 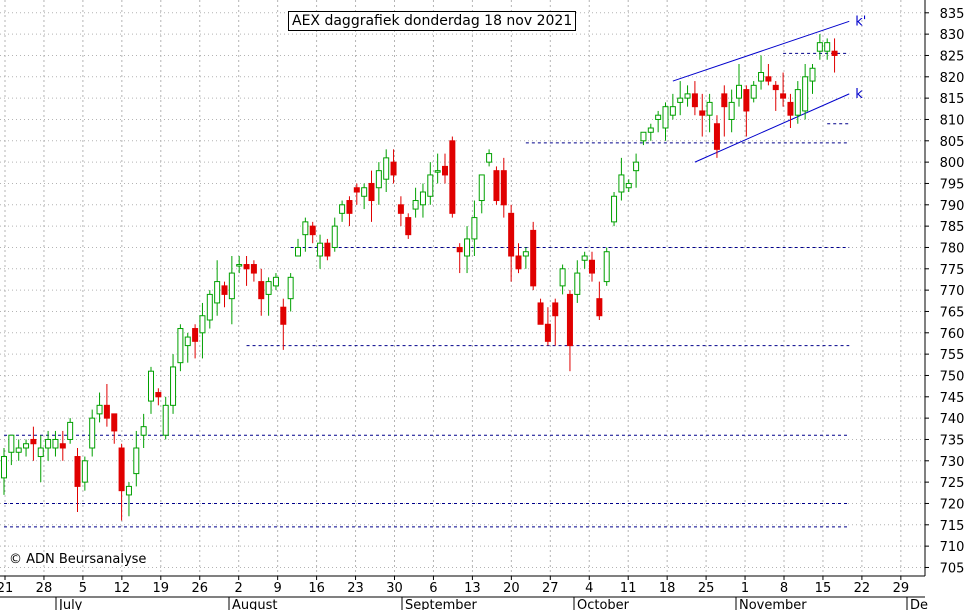 What do you see at coordinates (161, 588) in the screenshot?
I see `x-tick-label: 19` at bounding box center [161, 588].